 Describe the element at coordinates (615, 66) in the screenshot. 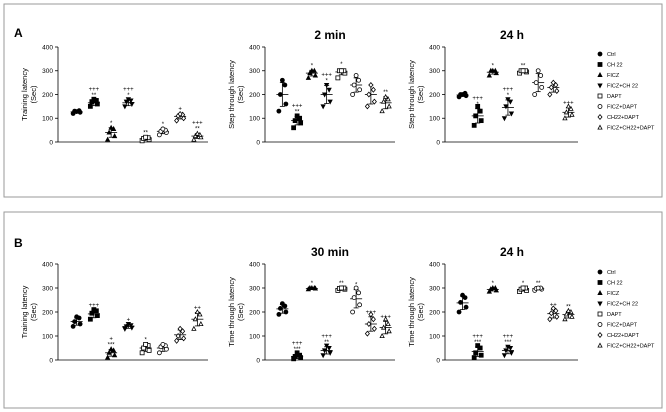

I see `legend-entry: CH 22` at that location.